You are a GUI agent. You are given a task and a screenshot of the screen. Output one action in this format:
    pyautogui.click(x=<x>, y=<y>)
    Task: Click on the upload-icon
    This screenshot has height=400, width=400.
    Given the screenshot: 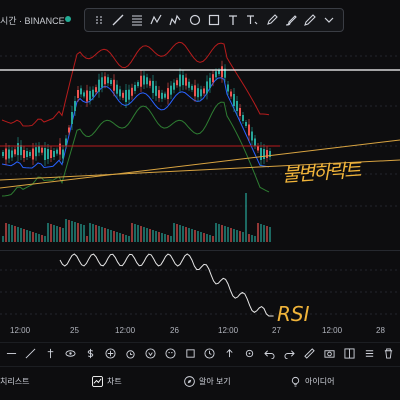 What is the action you would take?
    pyautogui.click(x=230, y=354)
    